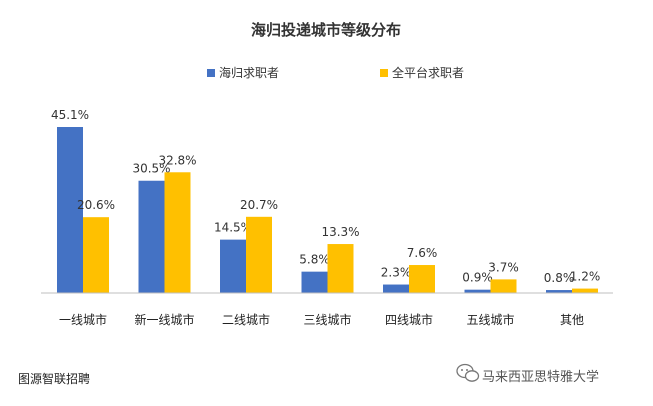 The width and height of the screenshot is (653, 406). Describe the element at coordinates (96, 205) in the screenshot. I see `data-label-platform-1: 20.6%` at that location.